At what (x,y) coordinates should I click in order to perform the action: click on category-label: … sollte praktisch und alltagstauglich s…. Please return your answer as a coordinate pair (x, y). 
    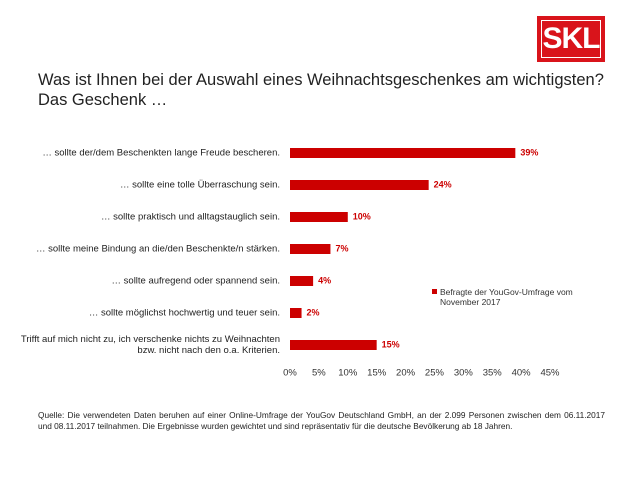
    Looking at the image, I should click on (190, 217).